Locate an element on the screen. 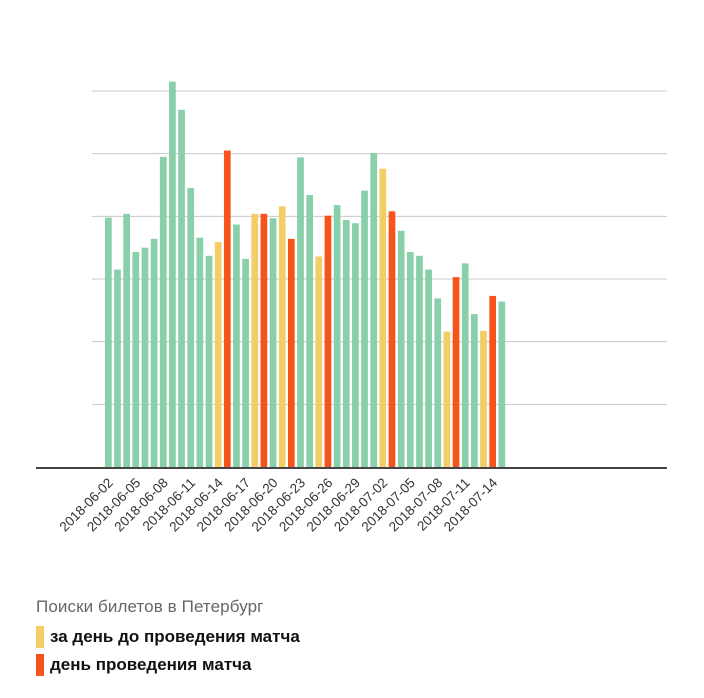 The width and height of the screenshot is (704, 698). legend-swatch-match-day is located at coordinates (40, 665).